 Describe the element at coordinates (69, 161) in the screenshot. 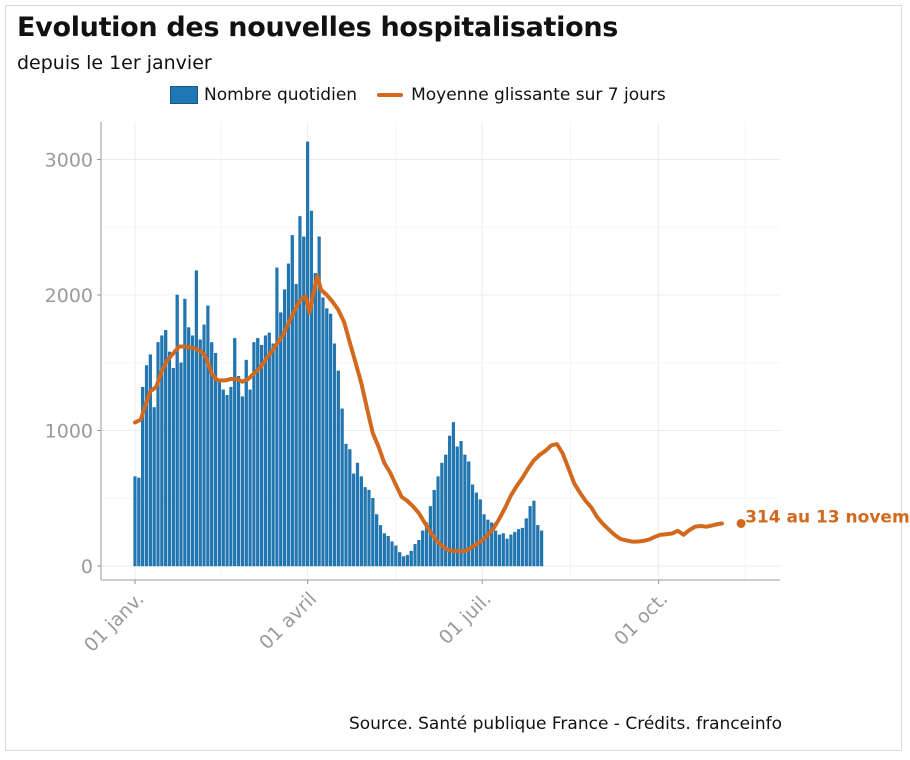

I see `y-tick-label: 3000` at that location.